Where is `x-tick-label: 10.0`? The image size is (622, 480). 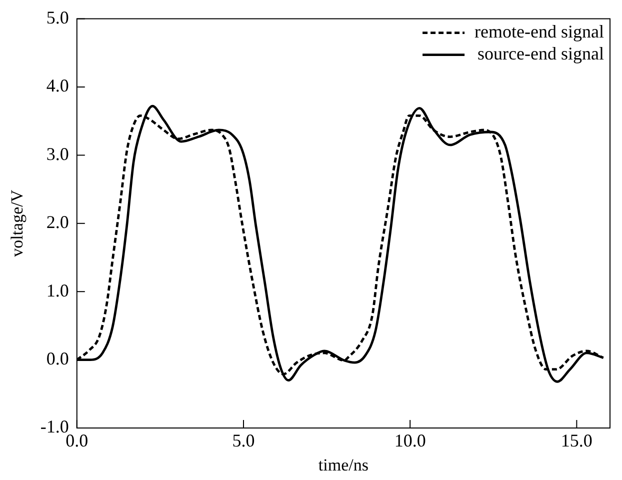 x-tick-label: 10.0 is located at coordinates (410, 440).